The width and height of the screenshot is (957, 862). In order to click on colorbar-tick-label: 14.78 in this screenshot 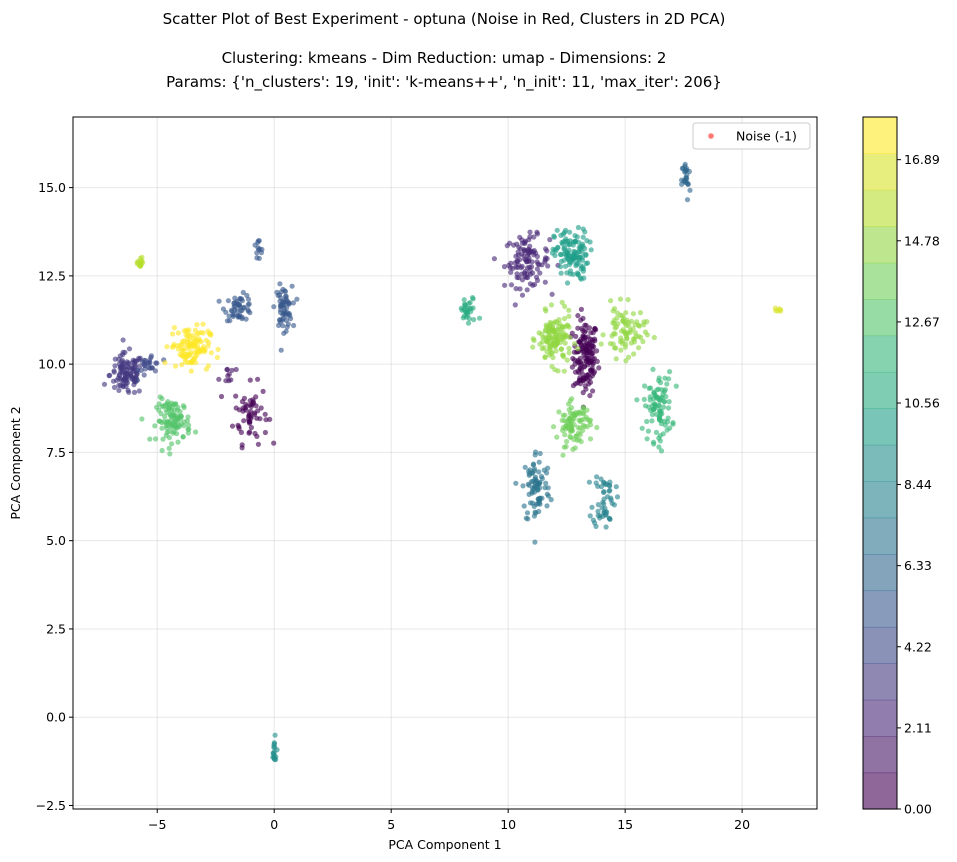, I will do `click(922, 240)`.